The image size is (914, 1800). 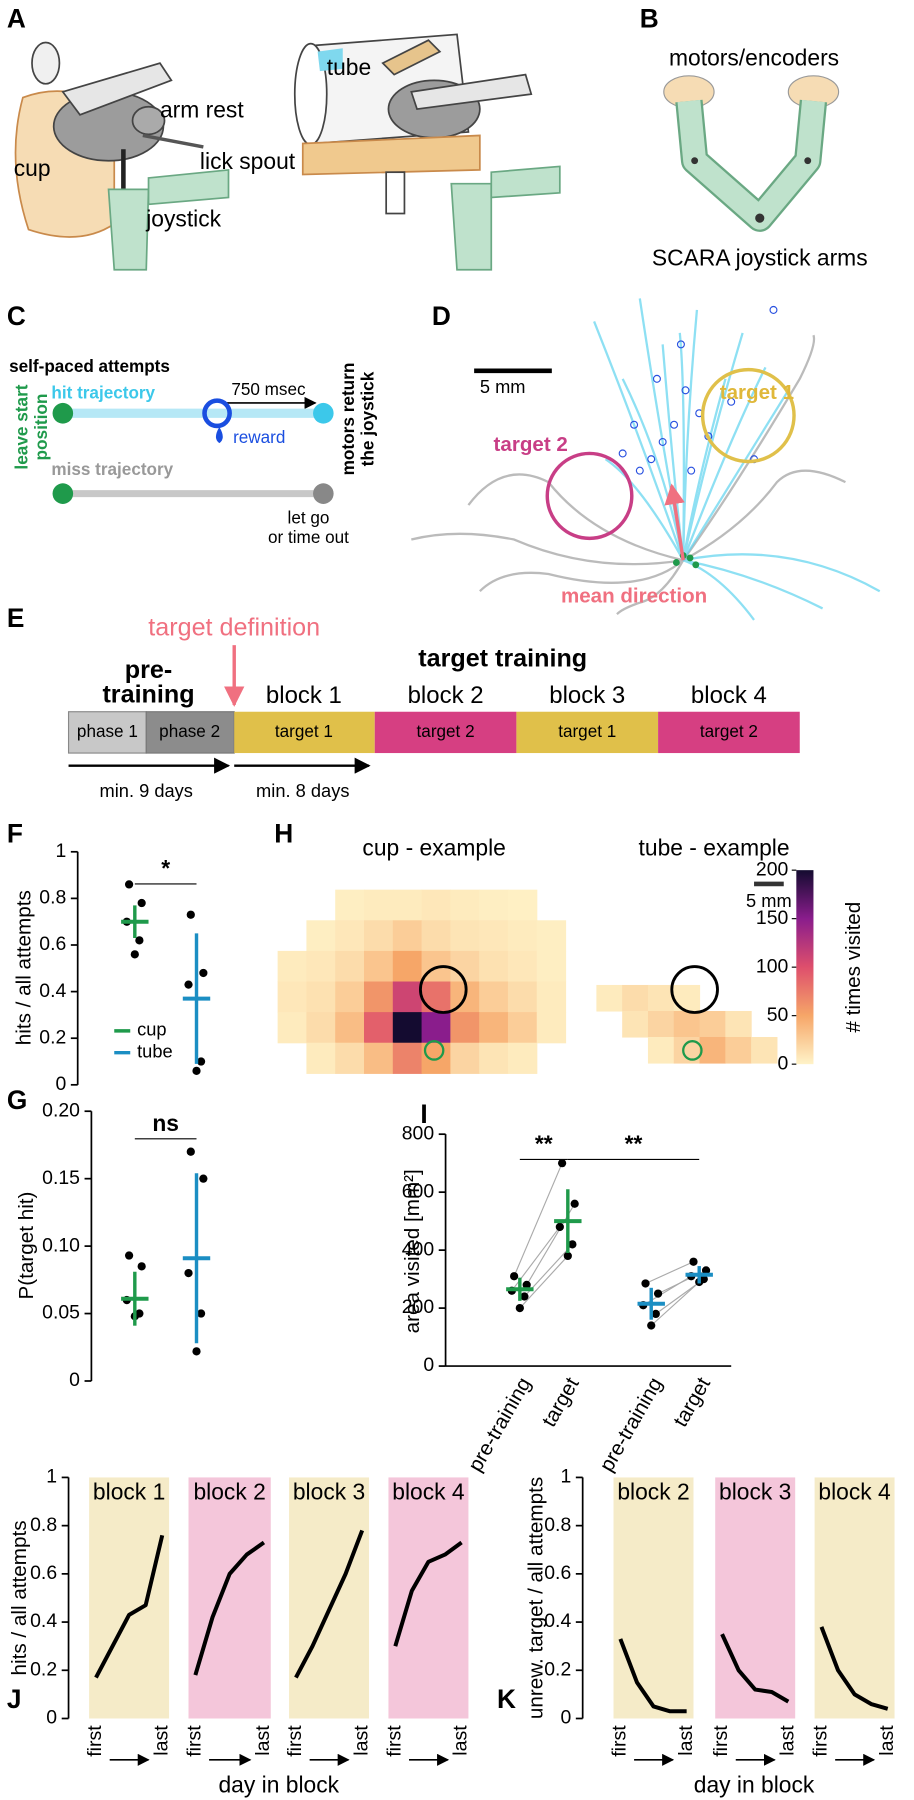 What do you see at coordinates (506, 1699) in the screenshot?
I see `panel-letter: K` at bounding box center [506, 1699].